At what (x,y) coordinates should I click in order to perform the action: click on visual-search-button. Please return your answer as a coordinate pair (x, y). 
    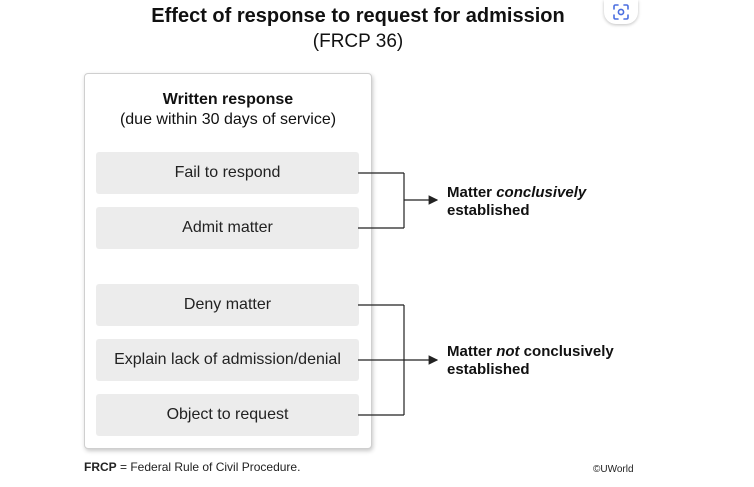
    Looking at the image, I should click on (621, 12).